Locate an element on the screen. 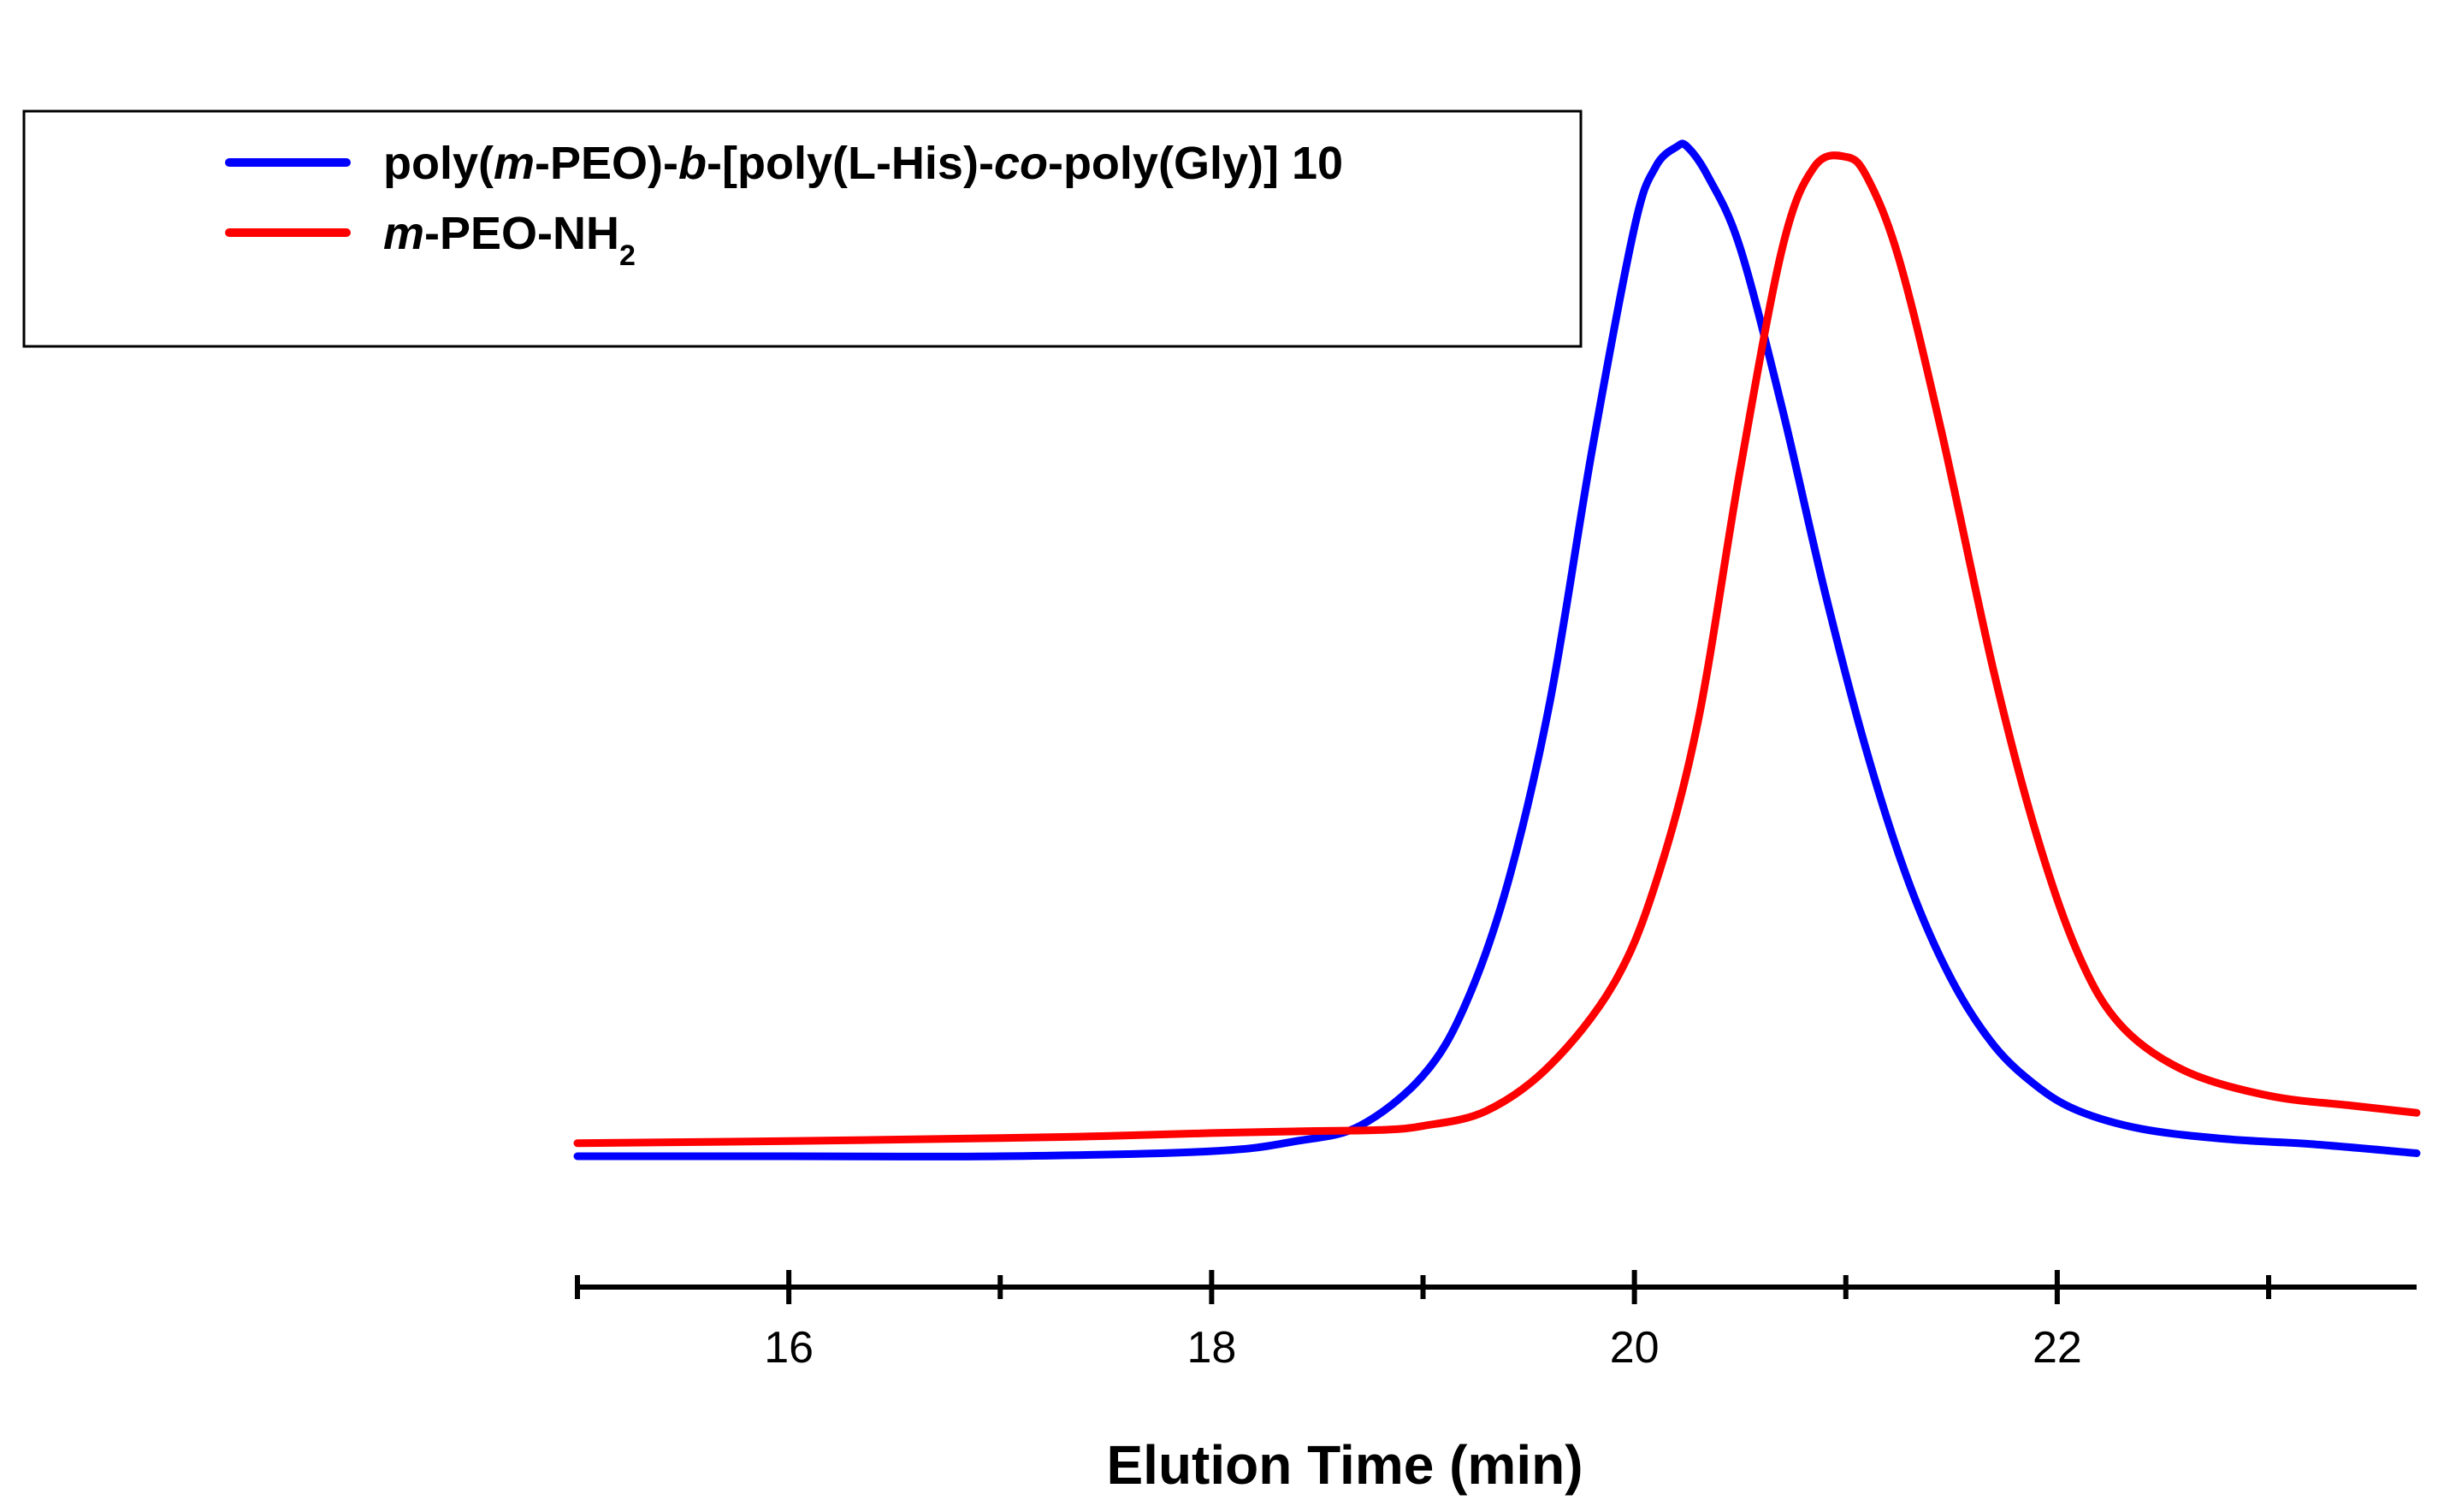  legend-label: m-PEO-NH2 is located at coordinates (510, 240).